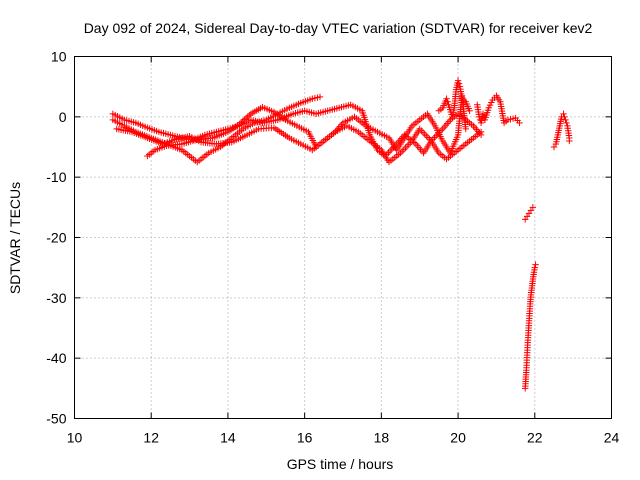 The height and width of the screenshot is (480, 640). What do you see at coordinates (15, 238) in the screenshot?
I see `y-axis-label: SDTVAR / TECUs` at bounding box center [15, 238].